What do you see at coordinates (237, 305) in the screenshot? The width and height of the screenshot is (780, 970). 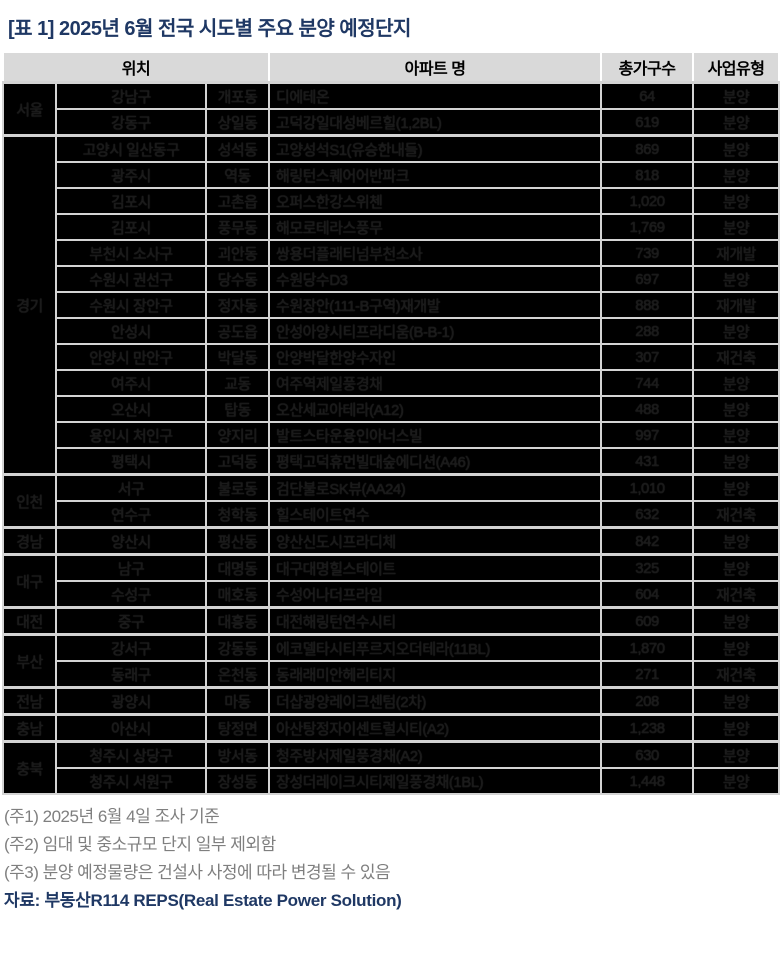 I see `district-cell: 정자동` at bounding box center [237, 305].